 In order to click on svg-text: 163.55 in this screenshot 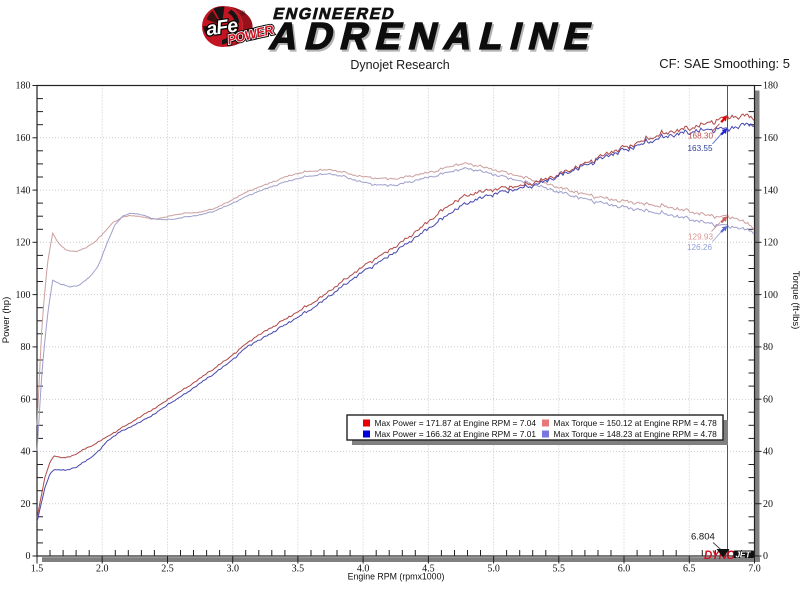, I will do `click(700, 148)`.